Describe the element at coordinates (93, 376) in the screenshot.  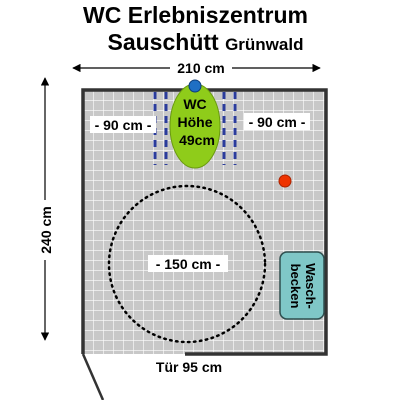
I see `door-leaf` at that location.